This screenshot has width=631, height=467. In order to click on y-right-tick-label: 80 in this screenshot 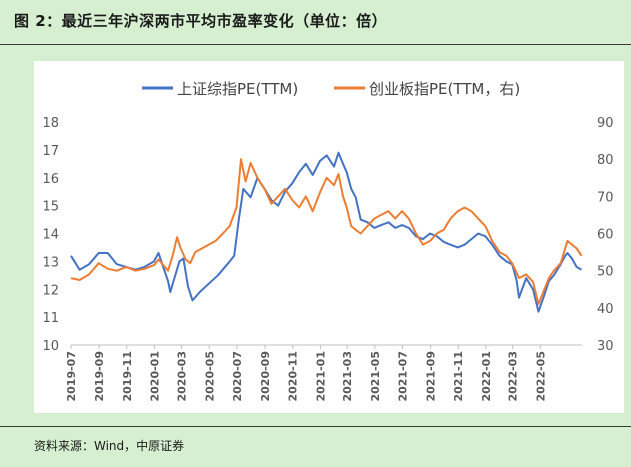, I will do `click(605, 160)`.